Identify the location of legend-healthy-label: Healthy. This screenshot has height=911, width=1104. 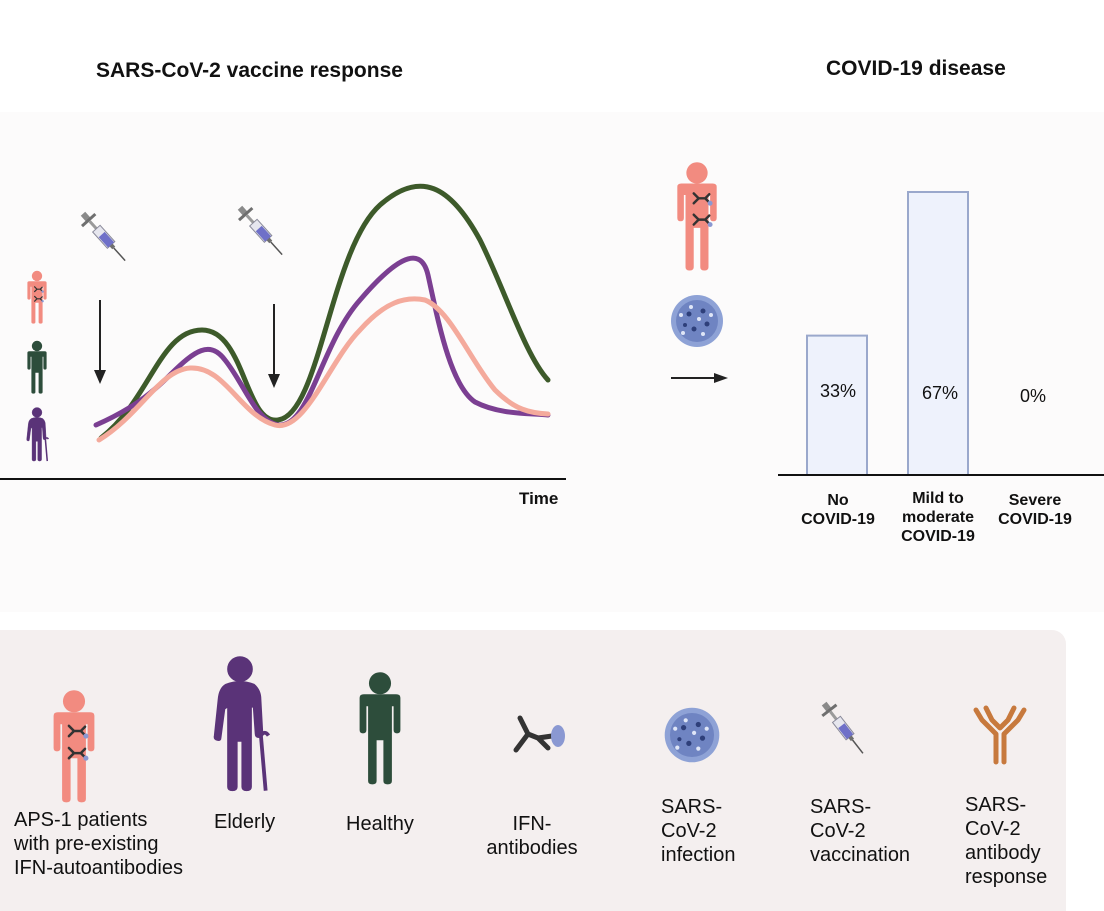
(380, 824).